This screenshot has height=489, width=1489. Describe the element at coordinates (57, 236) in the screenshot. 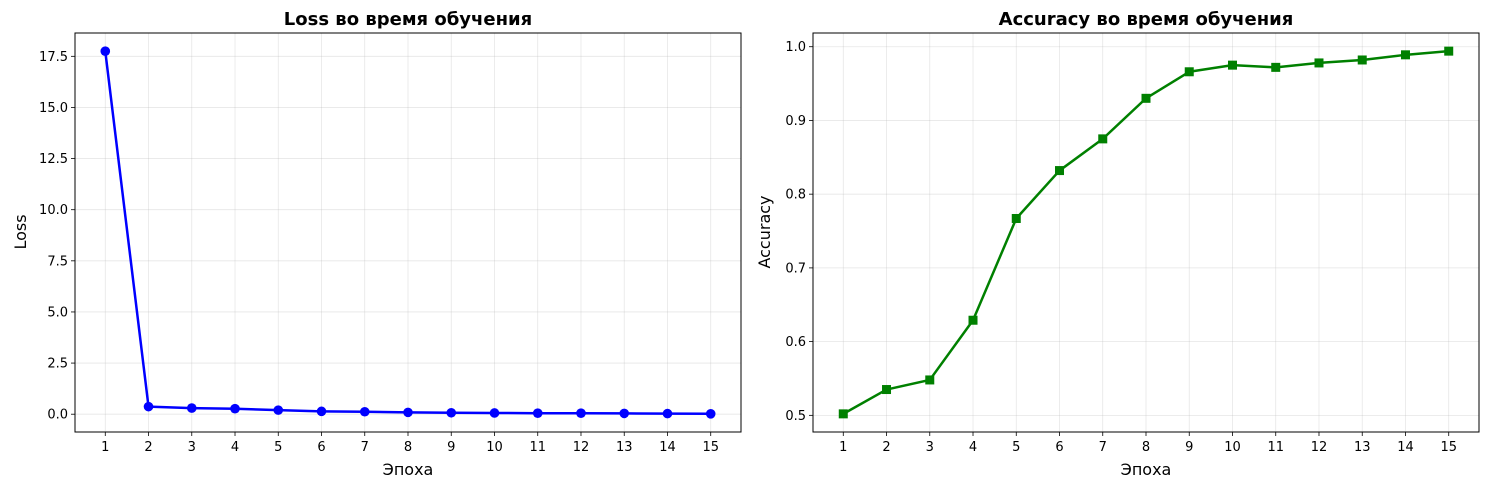

I see `loss-y-ticks: 0.0 2.5 5.0 7.5 10.0 12.5 15.0 17.5` at that location.